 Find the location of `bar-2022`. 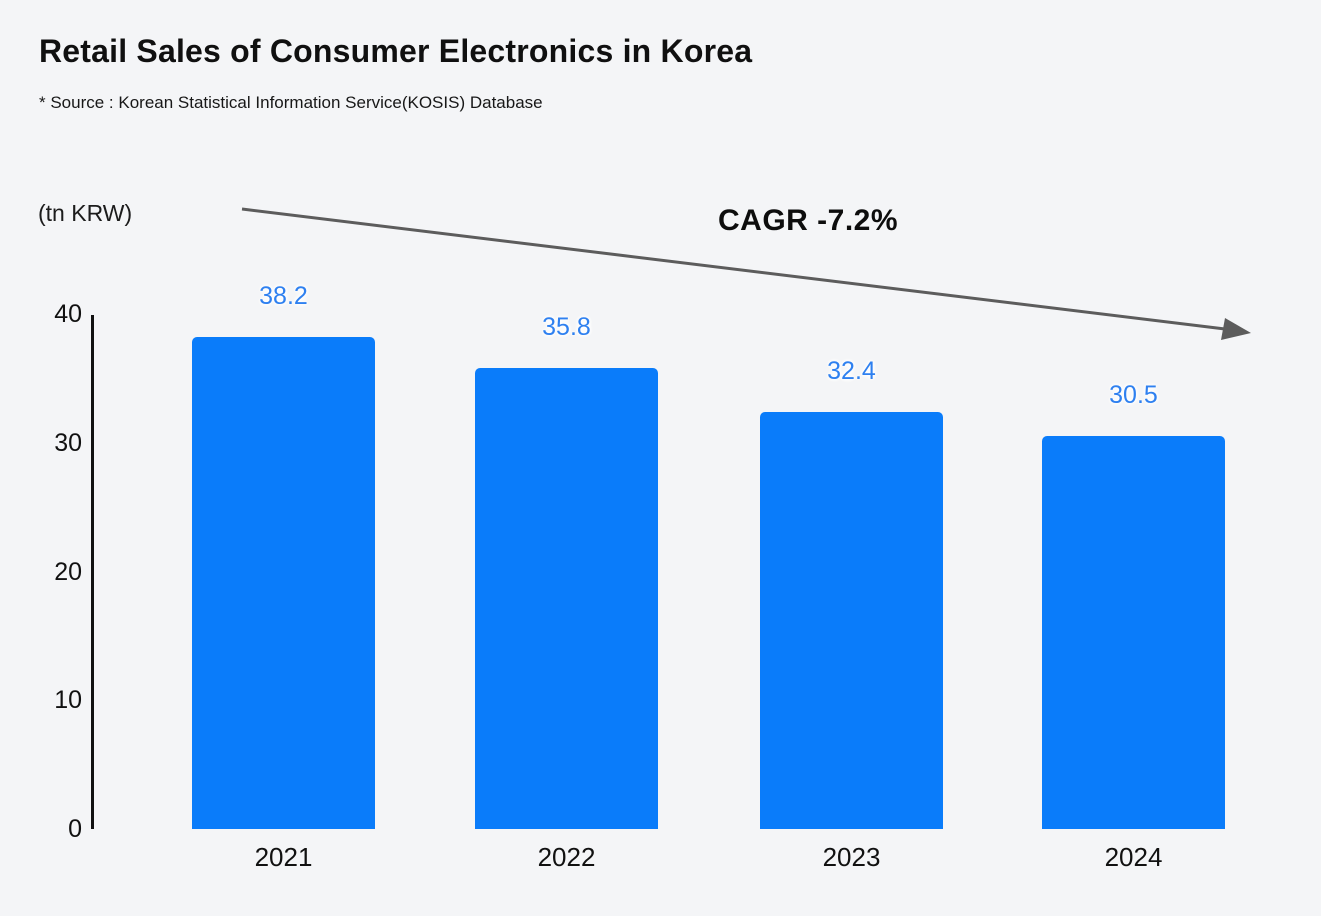

bar-2022 is located at coordinates (566, 598).